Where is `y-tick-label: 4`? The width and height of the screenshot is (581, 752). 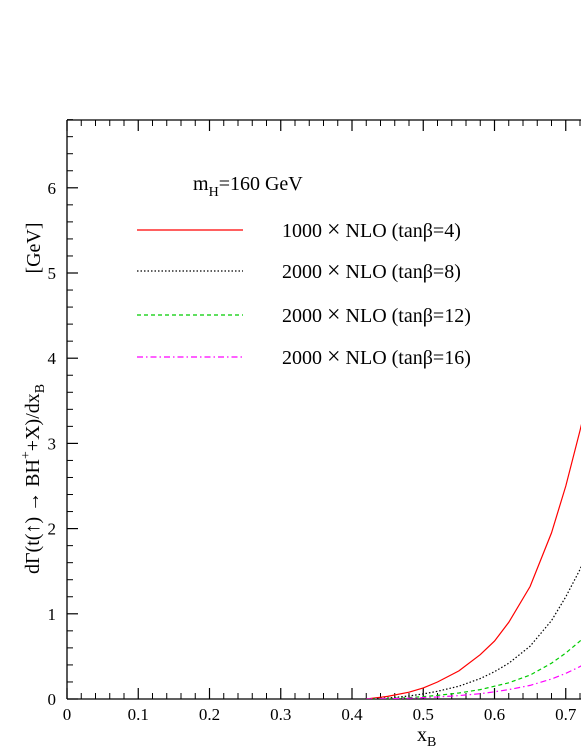
y-tick-label: 4 is located at coordinates (52, 358).